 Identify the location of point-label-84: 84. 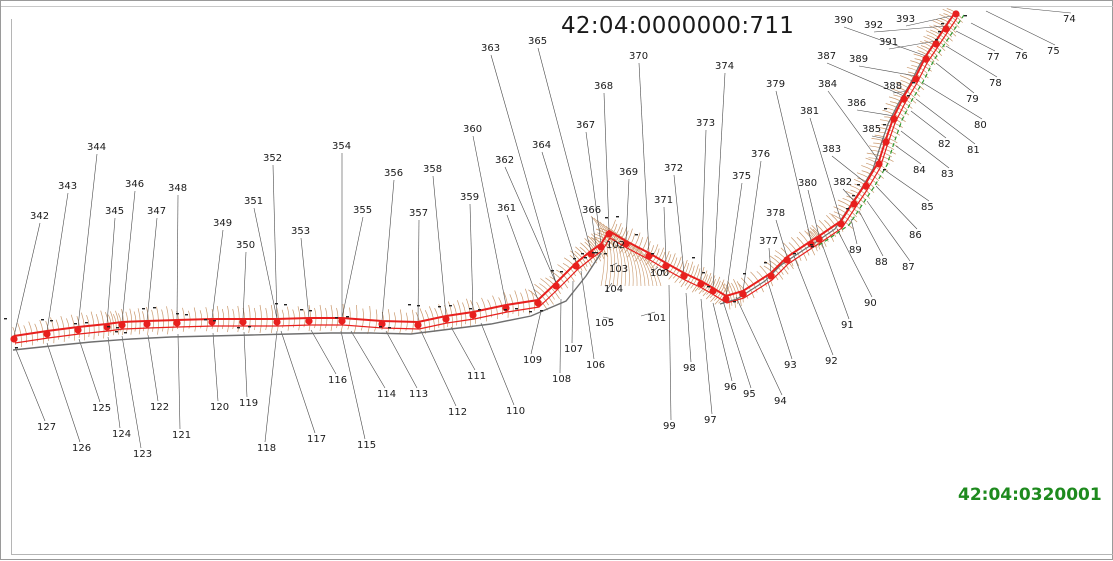
(919, 170).